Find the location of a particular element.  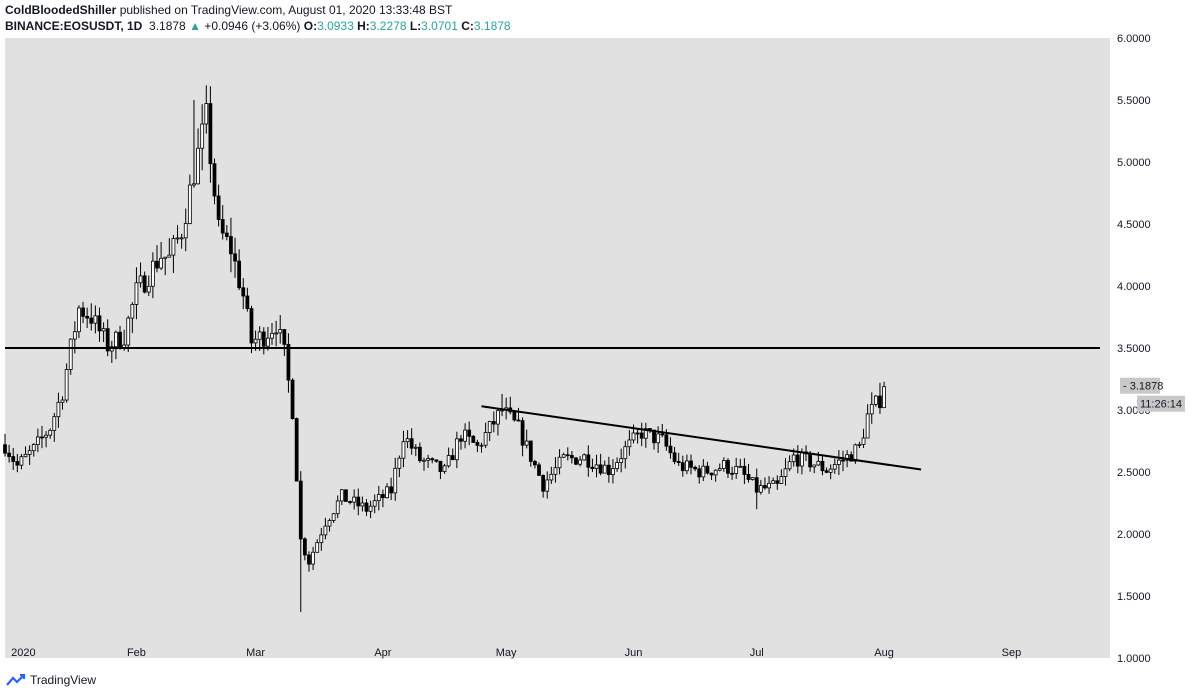

time-axis: 2020 Feb Mar Apr May Jun Jul Aug Sep is located at coordinates (516, 653).